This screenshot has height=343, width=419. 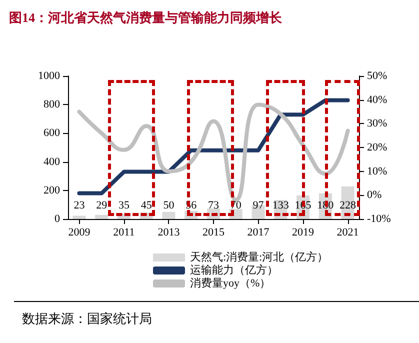 I want to click on y-tick-label: 600, so click(x=52, y=133).